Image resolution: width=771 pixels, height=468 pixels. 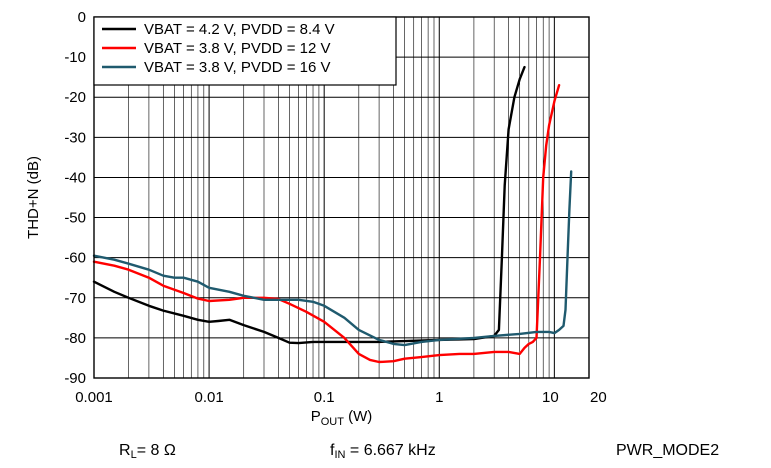 What do you see at coordinates (75, 298) in the screenshot?
I see `y-tick-label: -70` at bounding box center [75, 298].